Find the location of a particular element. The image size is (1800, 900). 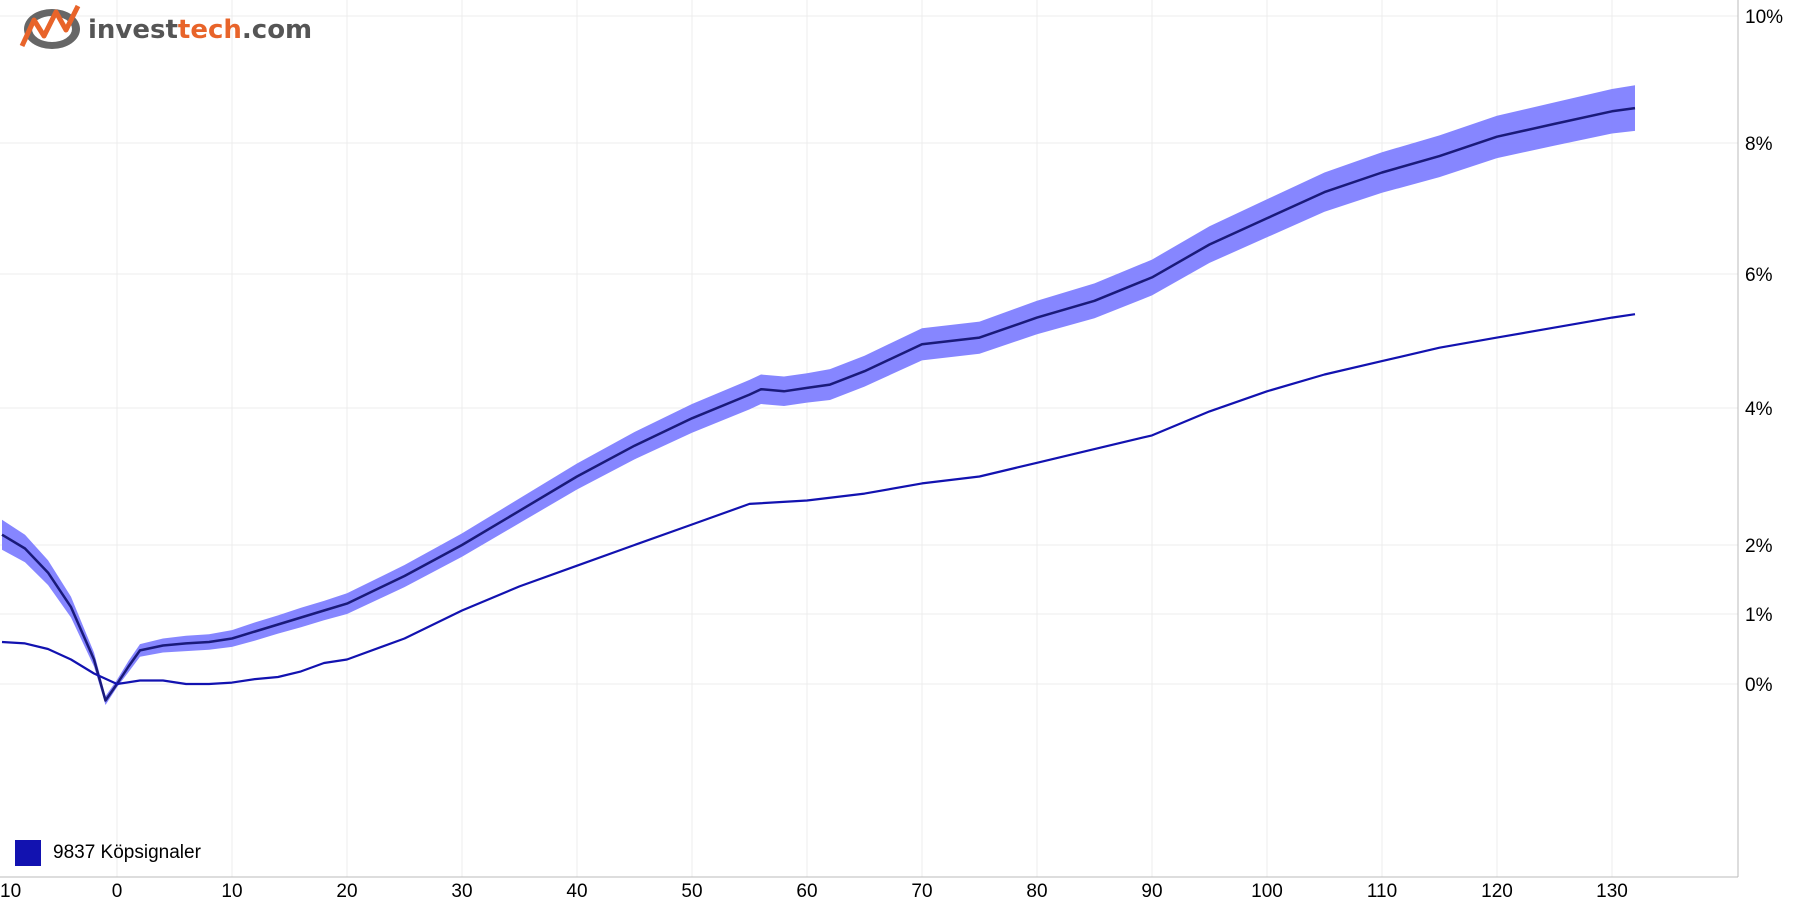

y-tick-label: 1% is located at coordinates (1759, 615).